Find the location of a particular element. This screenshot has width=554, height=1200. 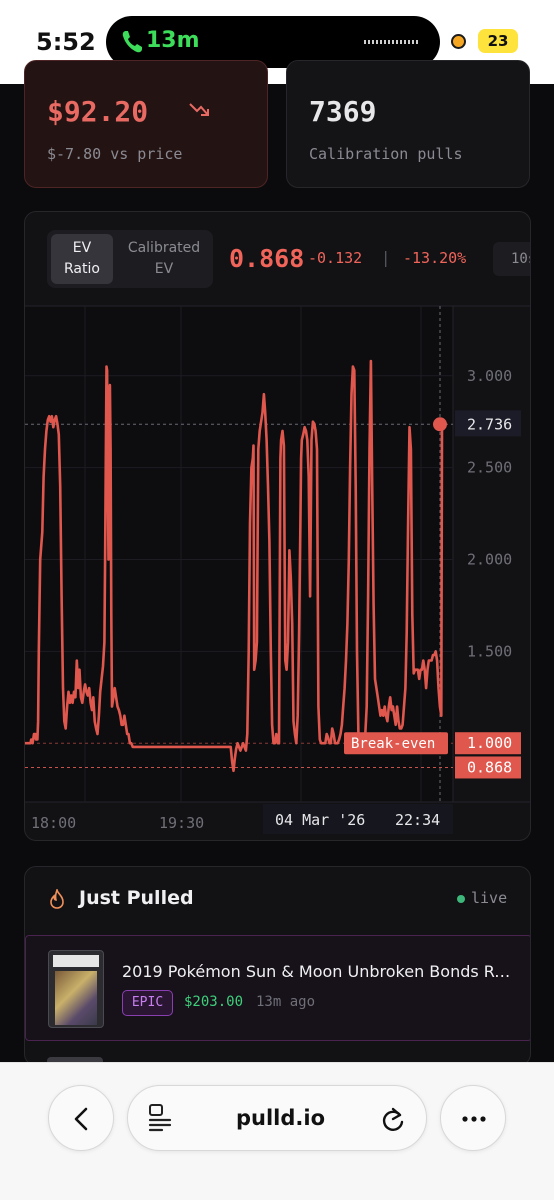

recording-indicator is located at coordinates (458, 41).